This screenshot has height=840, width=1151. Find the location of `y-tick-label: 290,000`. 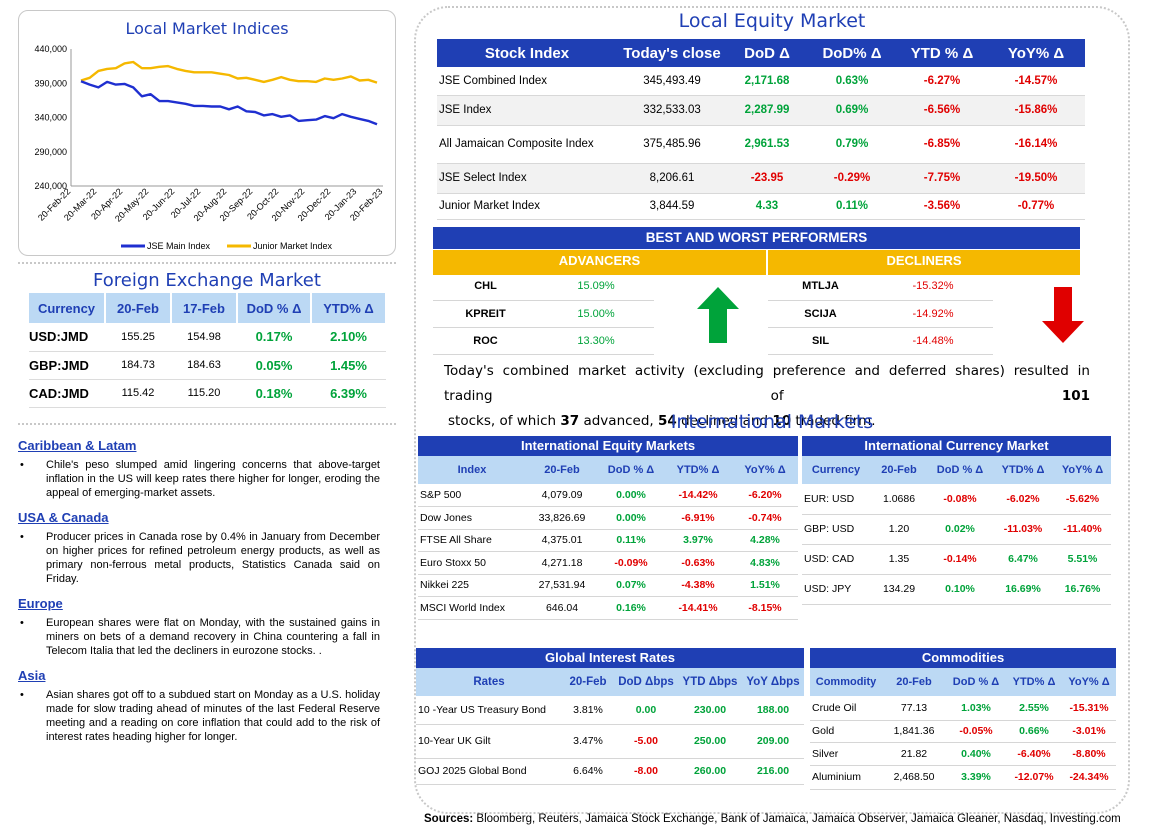

y-tick-label: 290,000 is located at coordinates (50, 152).